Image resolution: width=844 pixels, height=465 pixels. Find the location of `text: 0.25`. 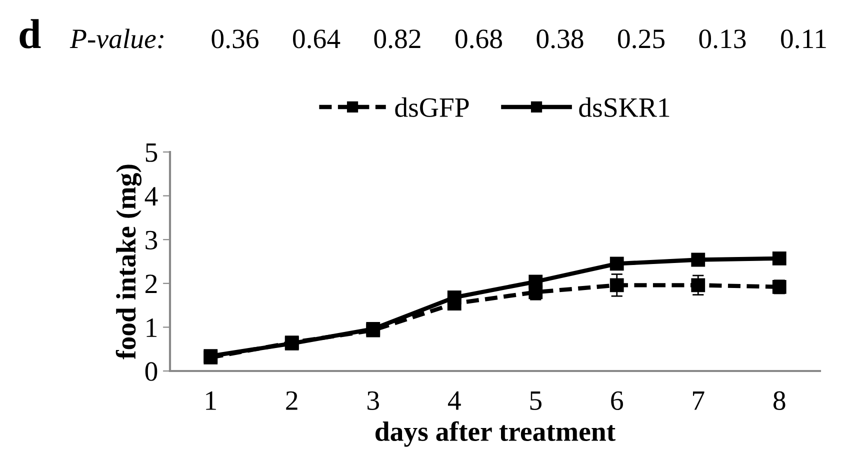

text: 0.25 is located at coordinates (641, 39).